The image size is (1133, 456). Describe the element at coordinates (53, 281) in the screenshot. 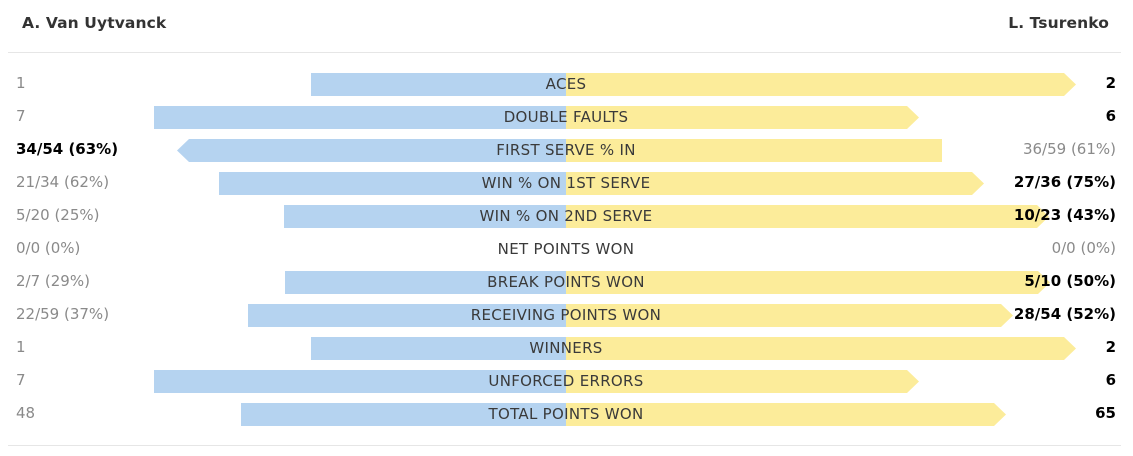

I see `left-player-value: 2/7 (29%)` at that location.